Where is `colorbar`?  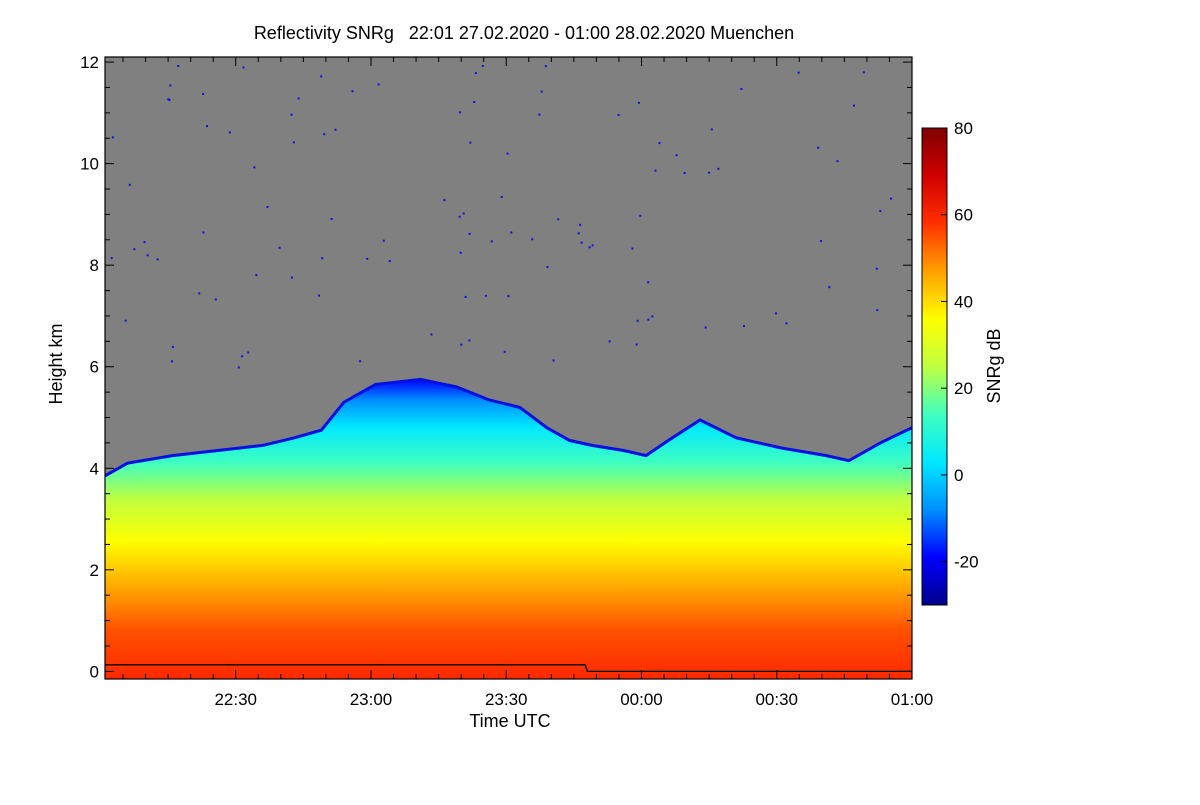
colorbar is located at coordinates (934, 366).